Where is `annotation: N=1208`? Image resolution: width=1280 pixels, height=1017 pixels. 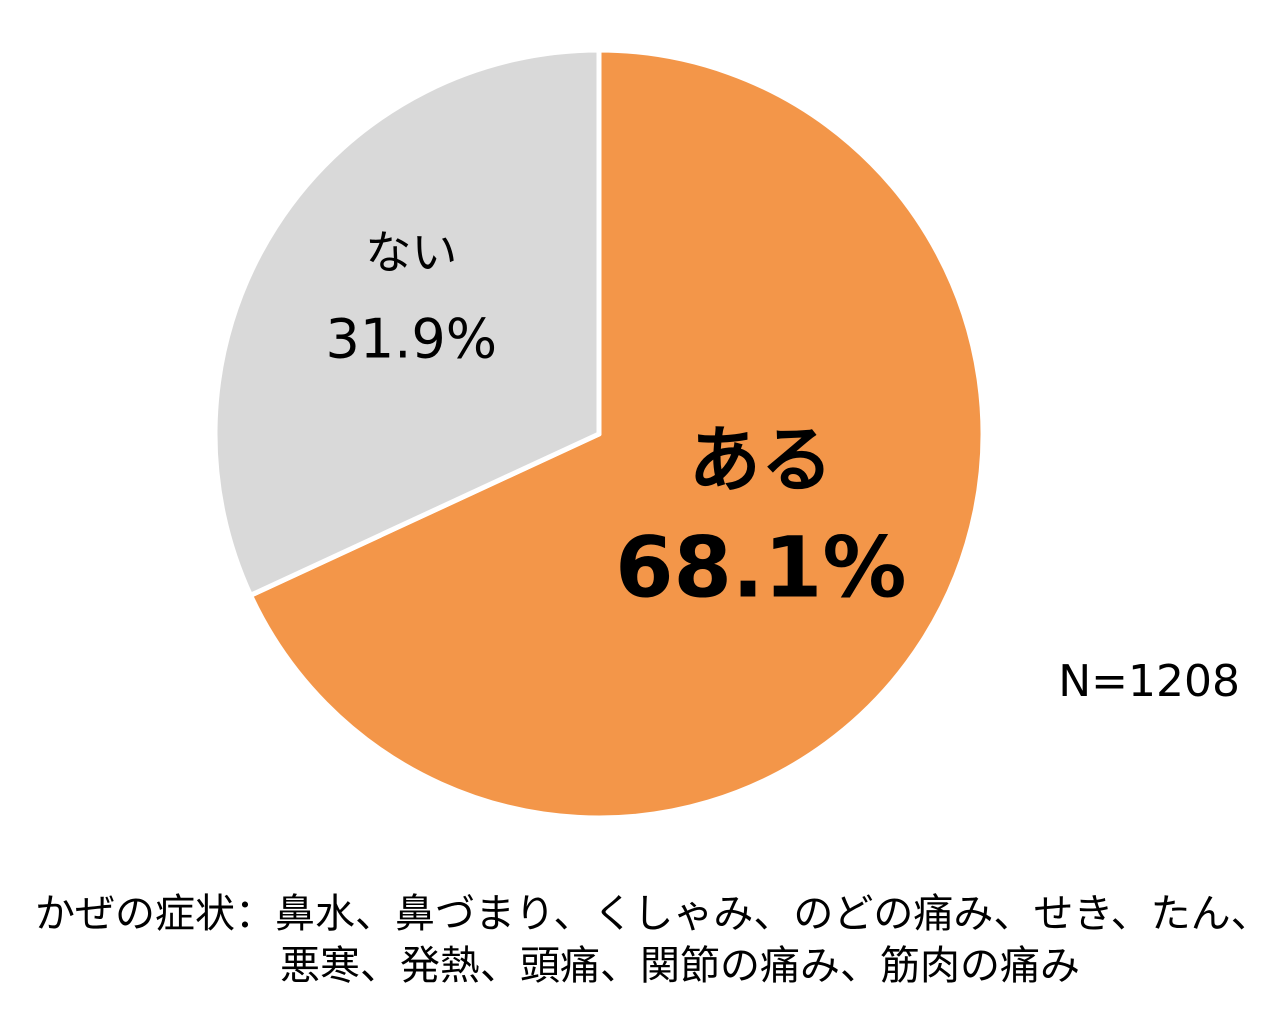 annotation: N=1208 is located at coordinates (1149, 681).